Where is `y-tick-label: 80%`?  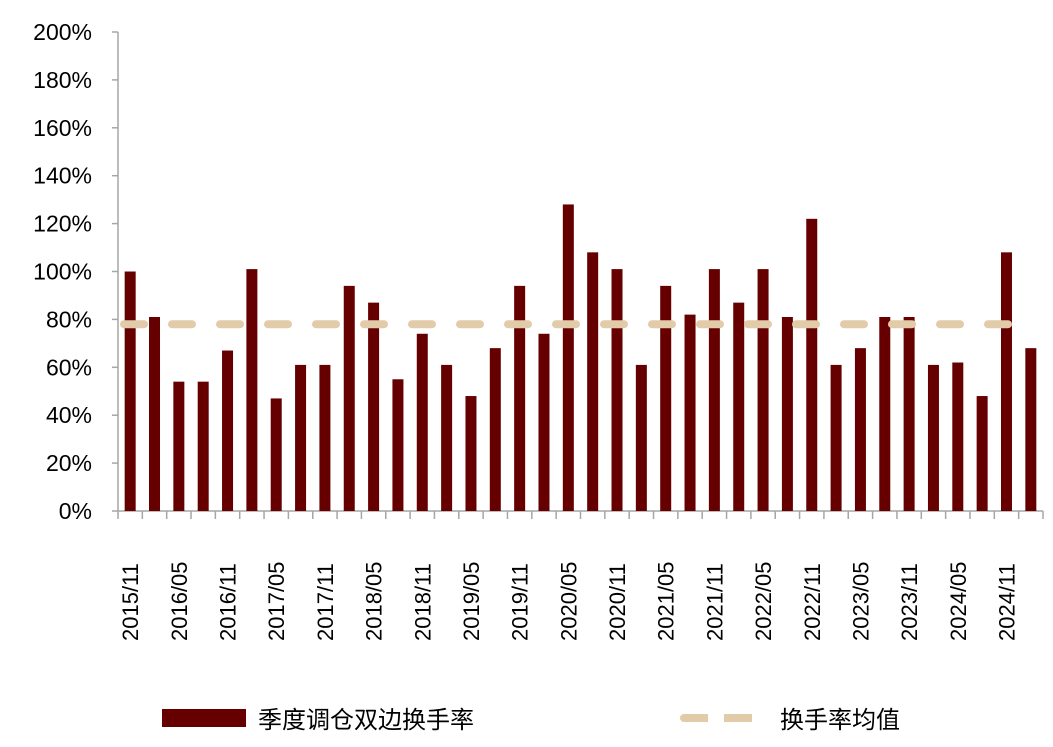
y-tick-label: 80% is located at coordinates (69, 319).